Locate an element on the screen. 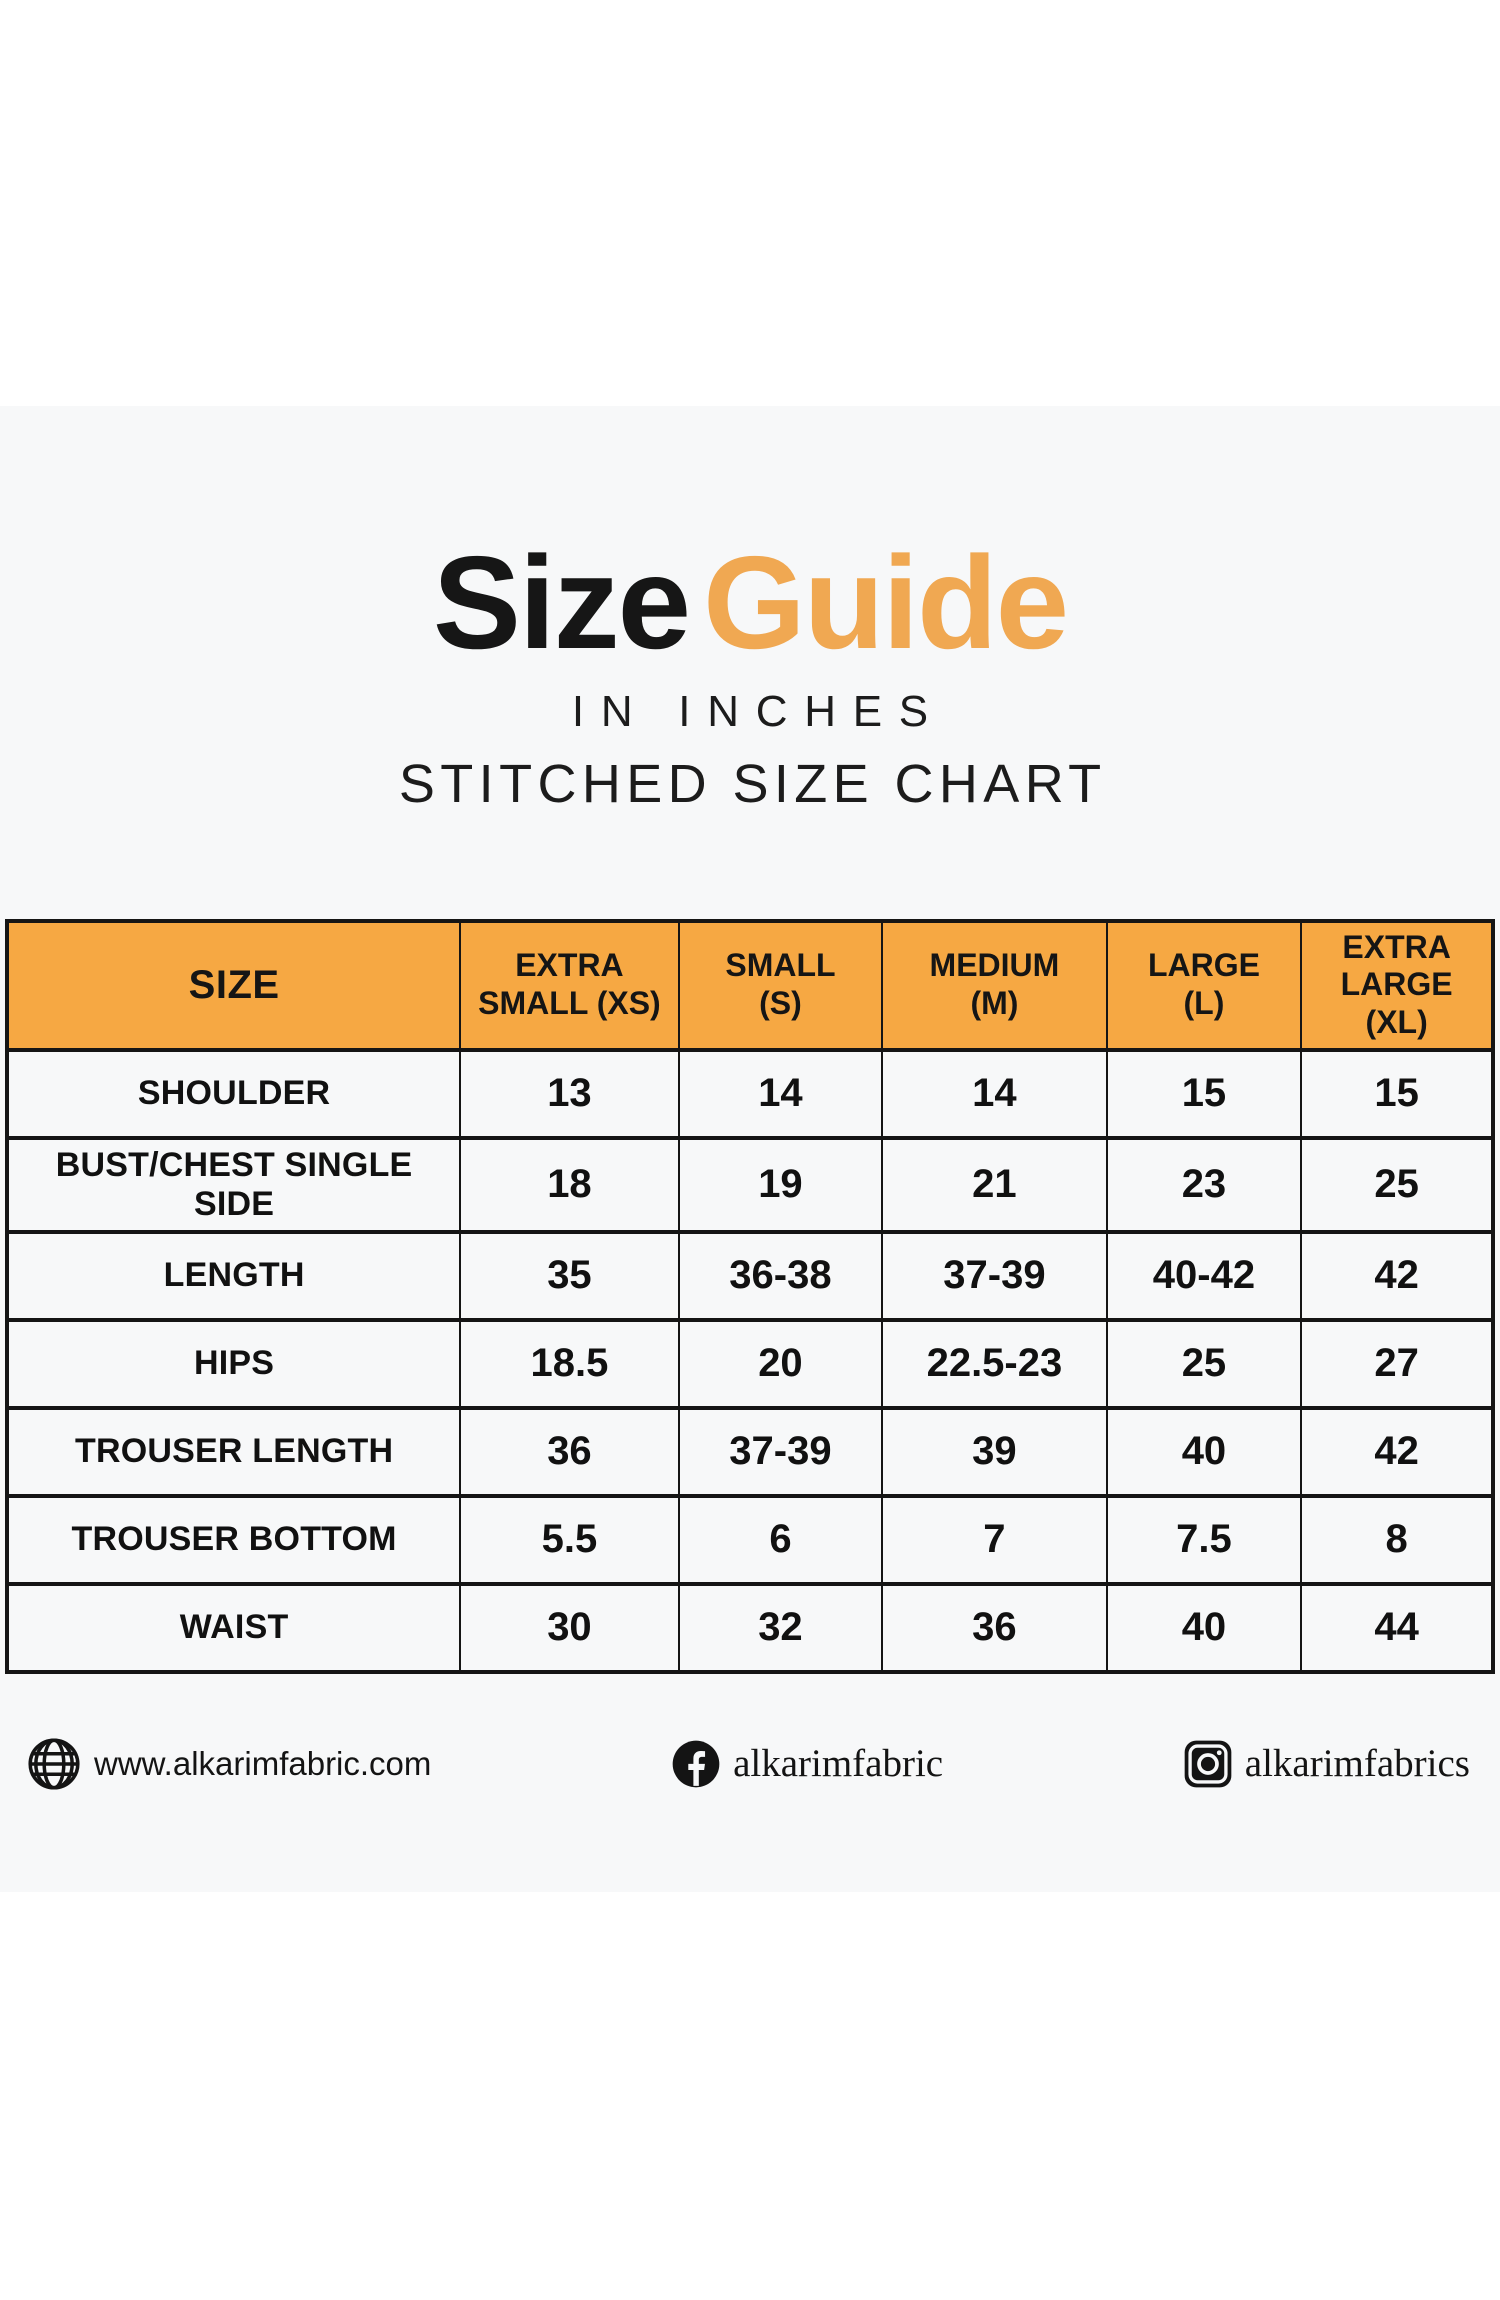 This screenshot has width=1500, height=2300. cell-value: 6 is located at coordinates (780, 1539).